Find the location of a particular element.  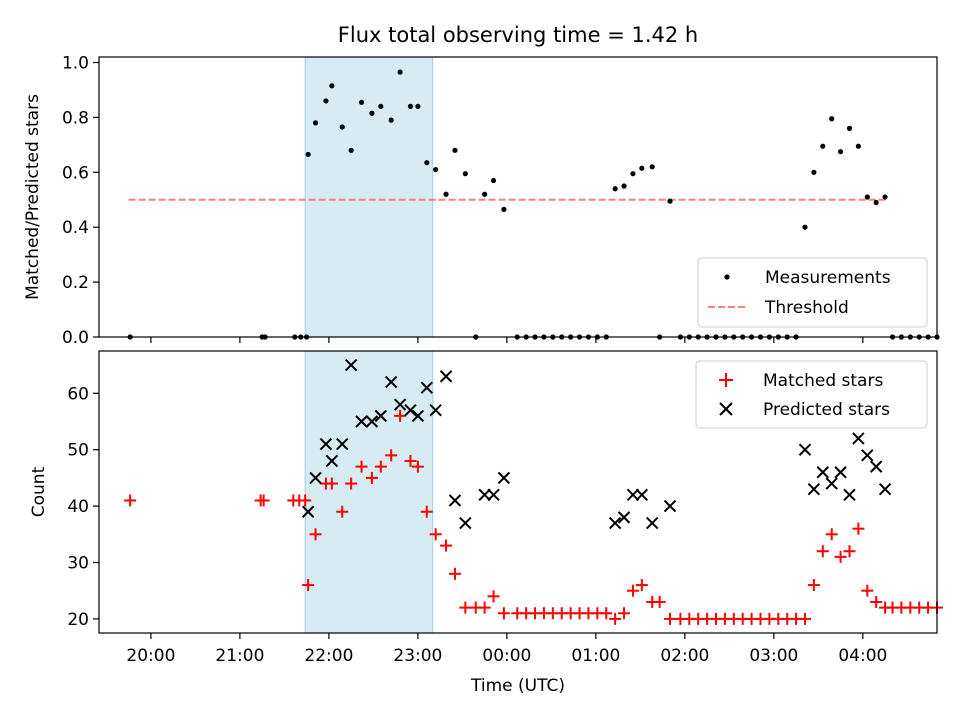

bottom-y-axis: 20 30 40 50 60 is located at coordinates (83, 507).